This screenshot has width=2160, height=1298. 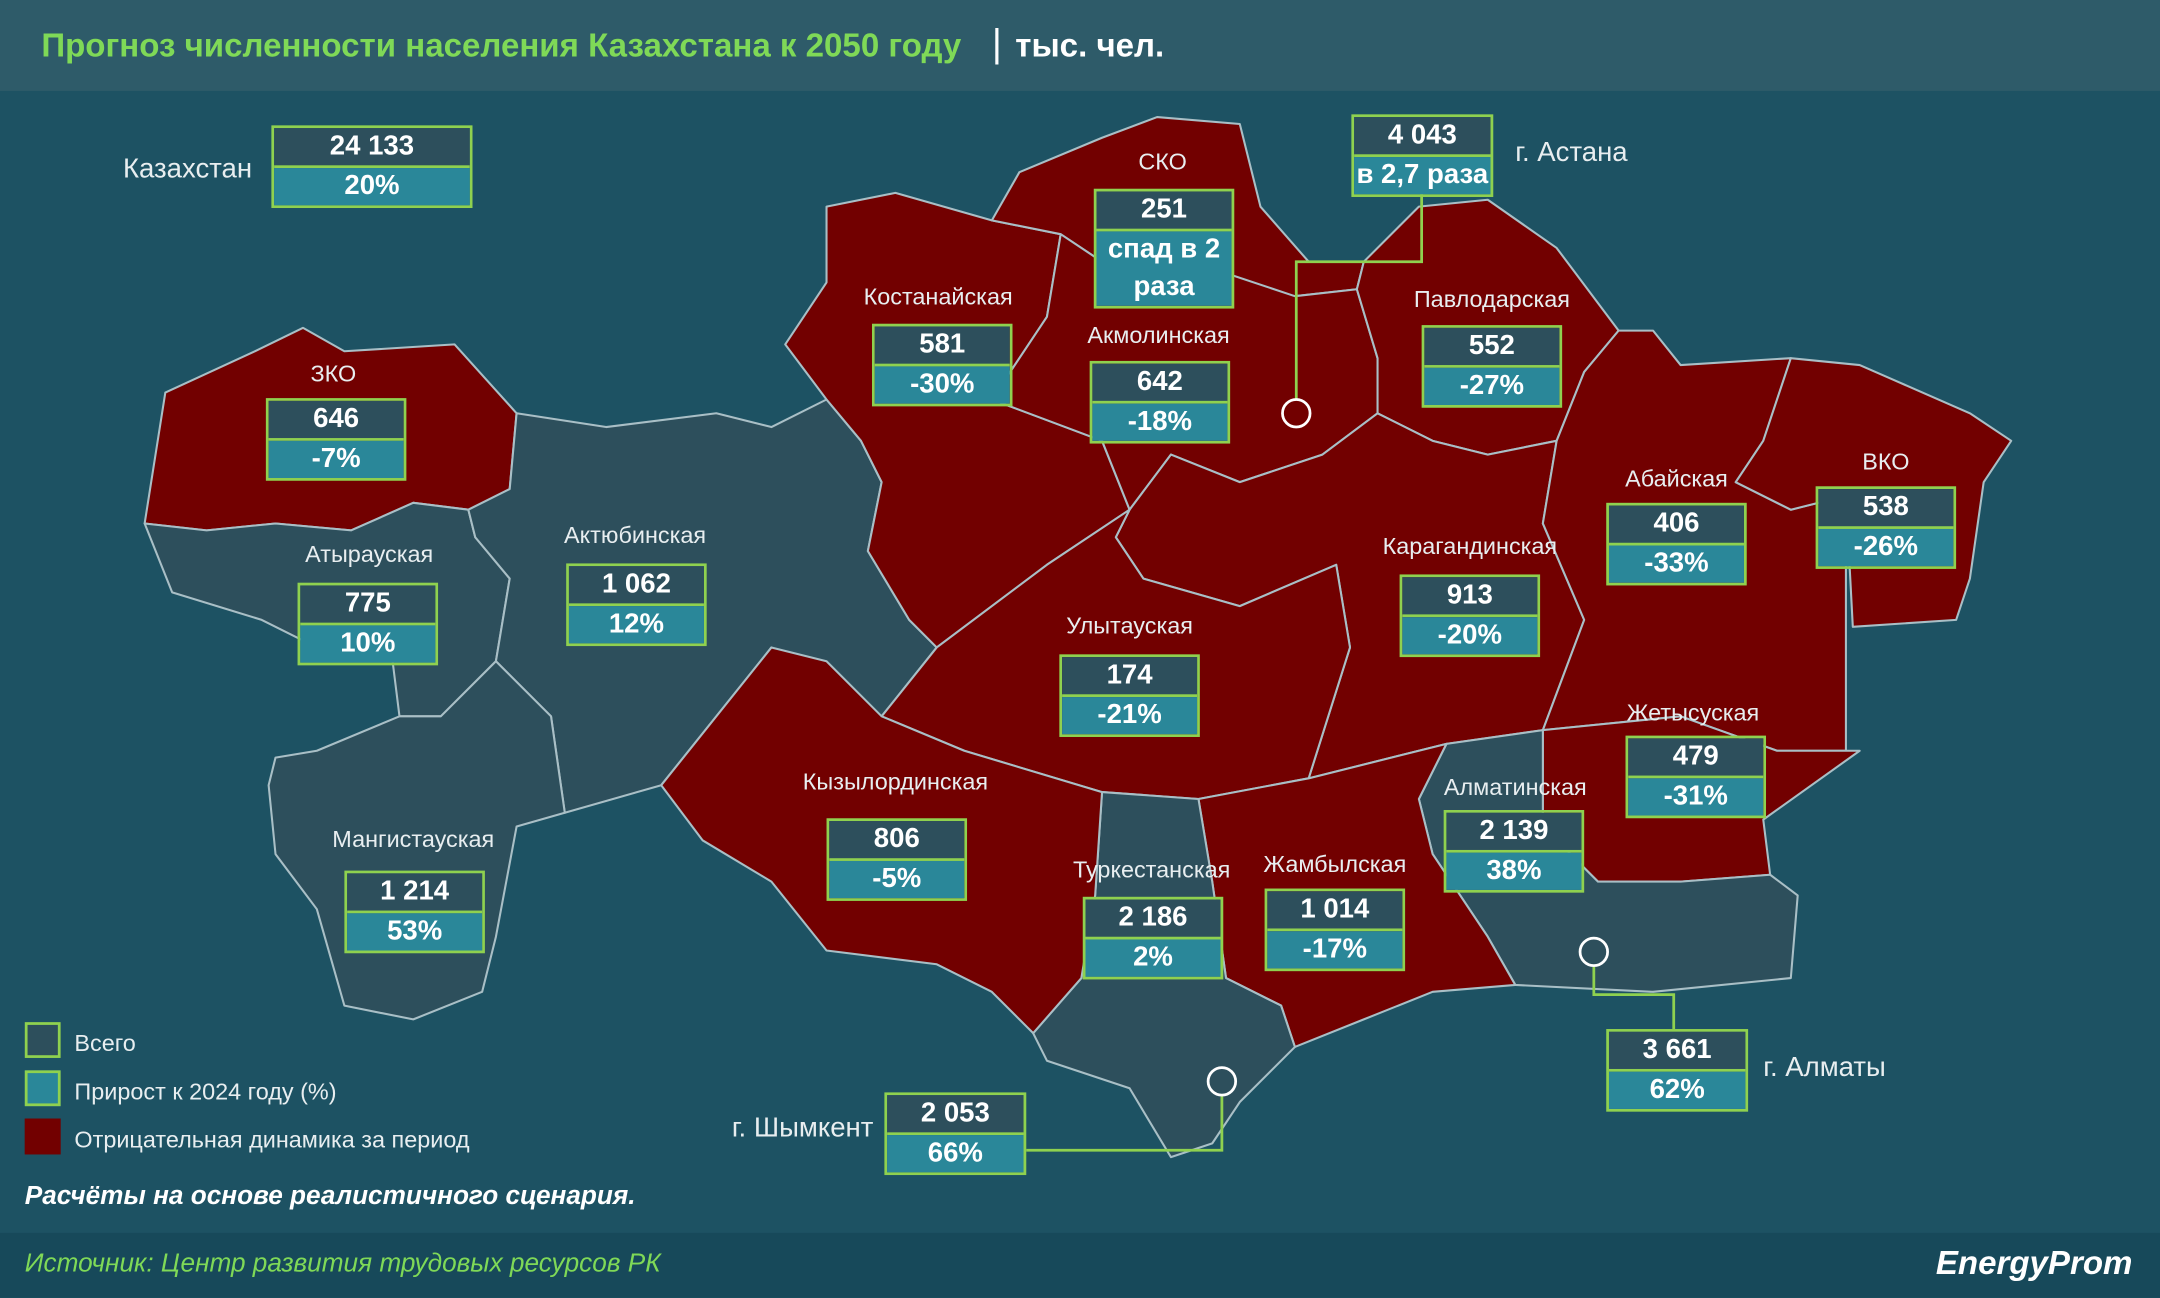 I want to click on change-value: -26%, so click(x=1886, y=547).